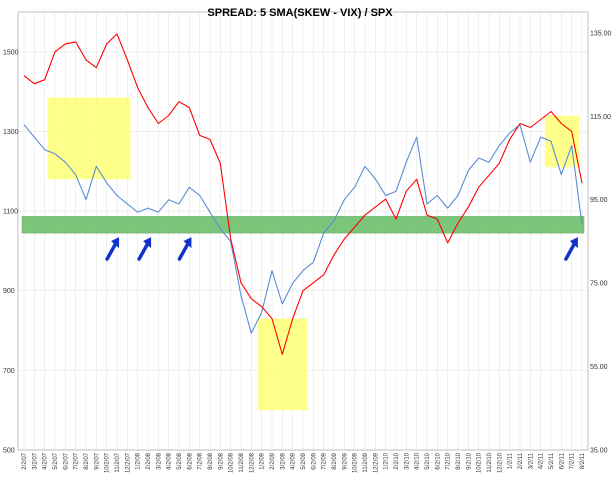  What do you see at coordinates (469, 460) in the screenshot?
I see `x-tick-label: 9/2/10` at bounding box center [469, 460].